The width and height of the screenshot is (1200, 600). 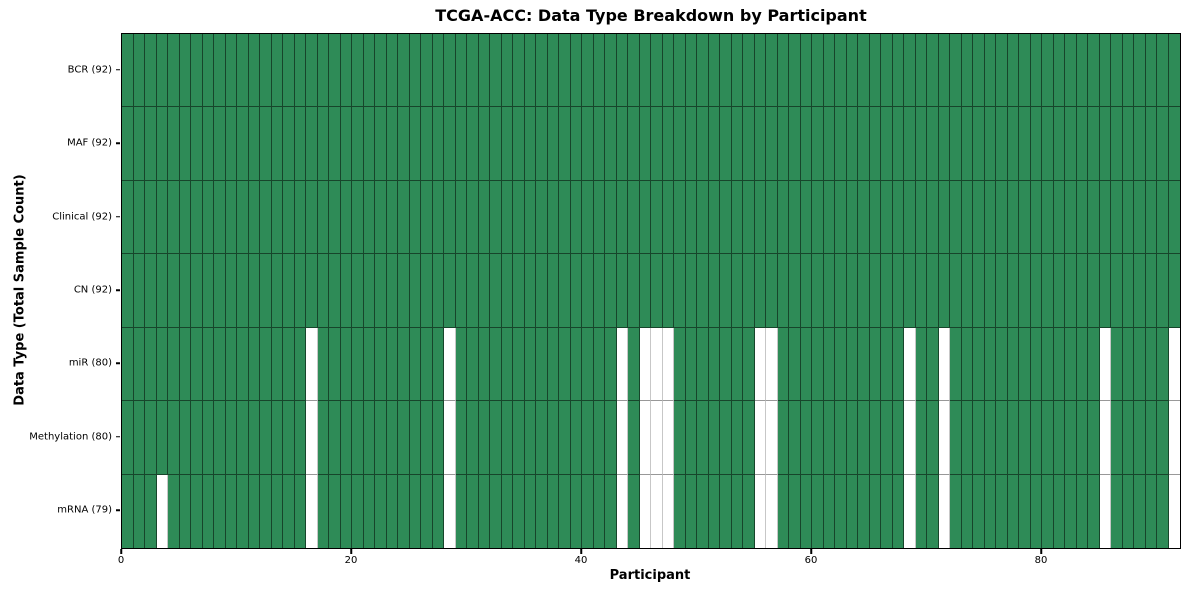 I want to click on y-tick-label: Clinical (92), so click(x=82, y=217).